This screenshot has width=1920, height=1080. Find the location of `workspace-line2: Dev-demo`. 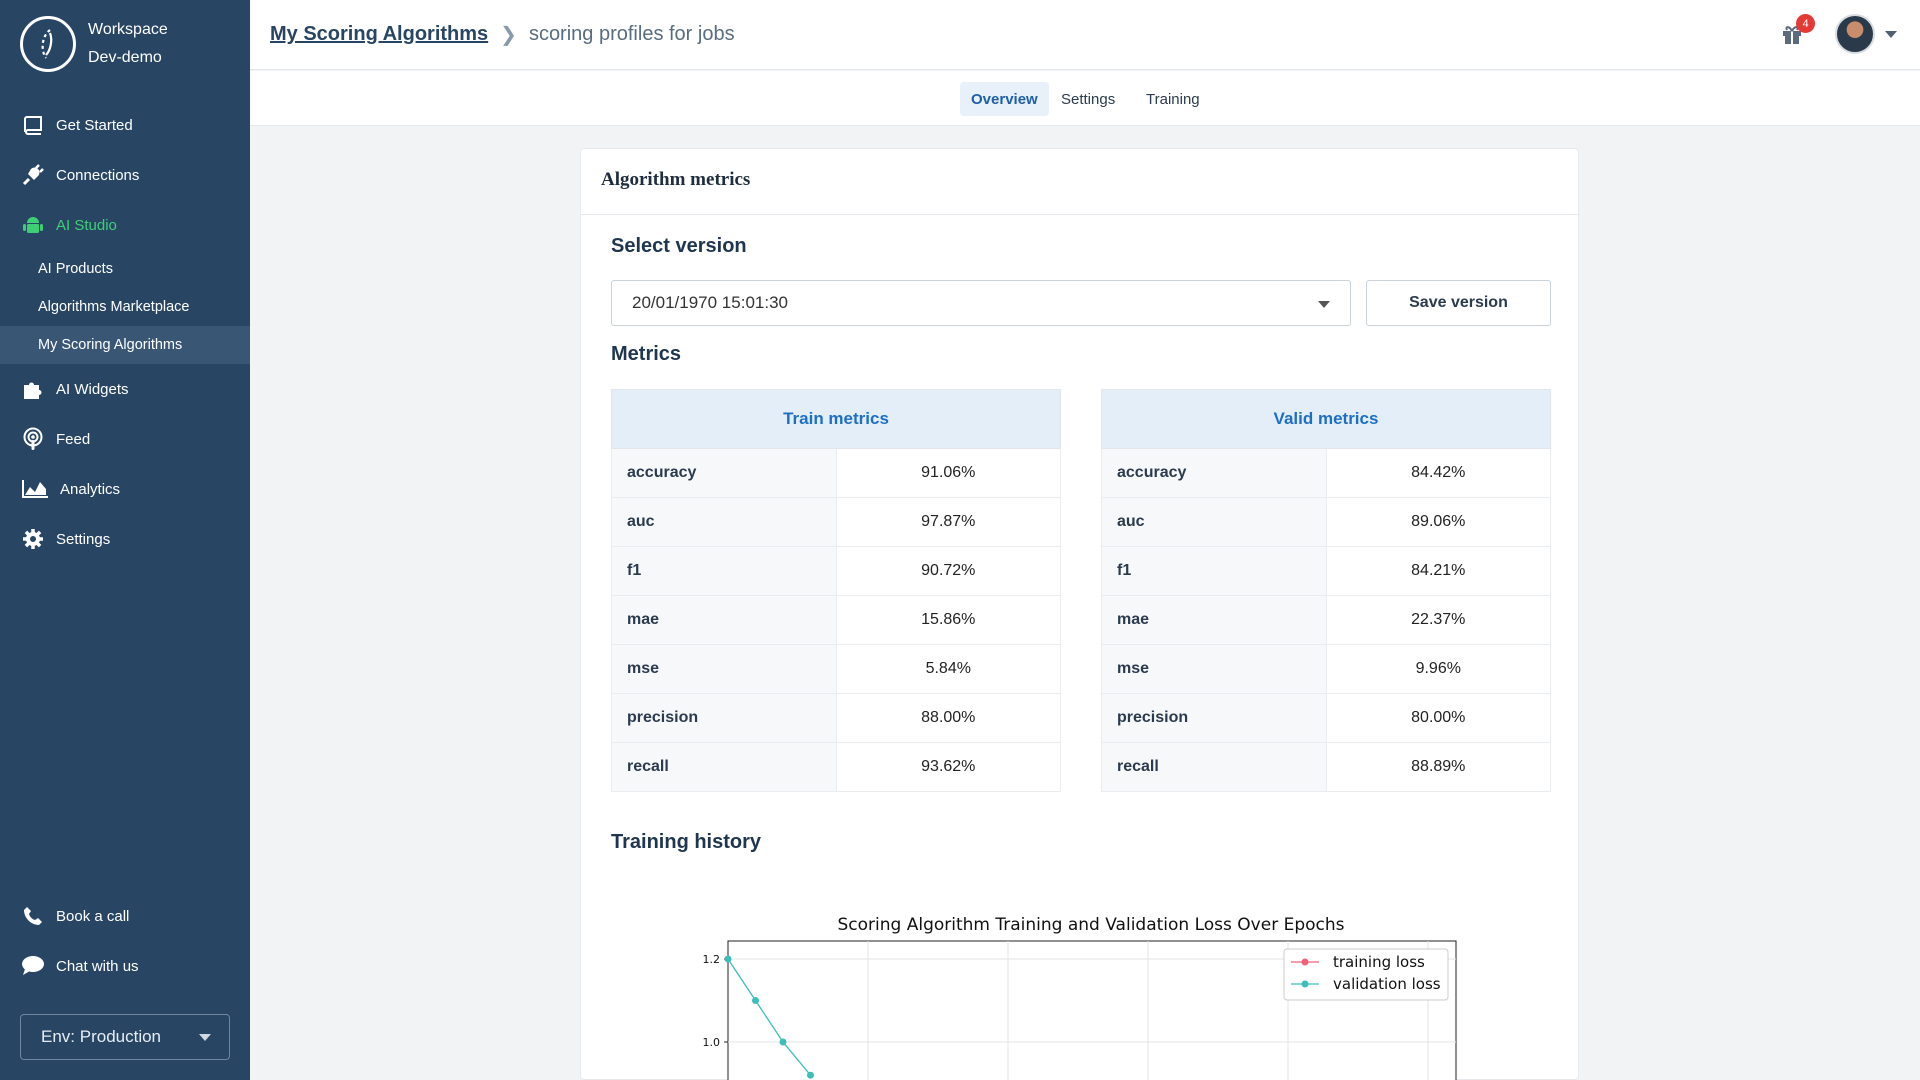

workspace-line2: Dev-demo is located at coordinates (125, 57).